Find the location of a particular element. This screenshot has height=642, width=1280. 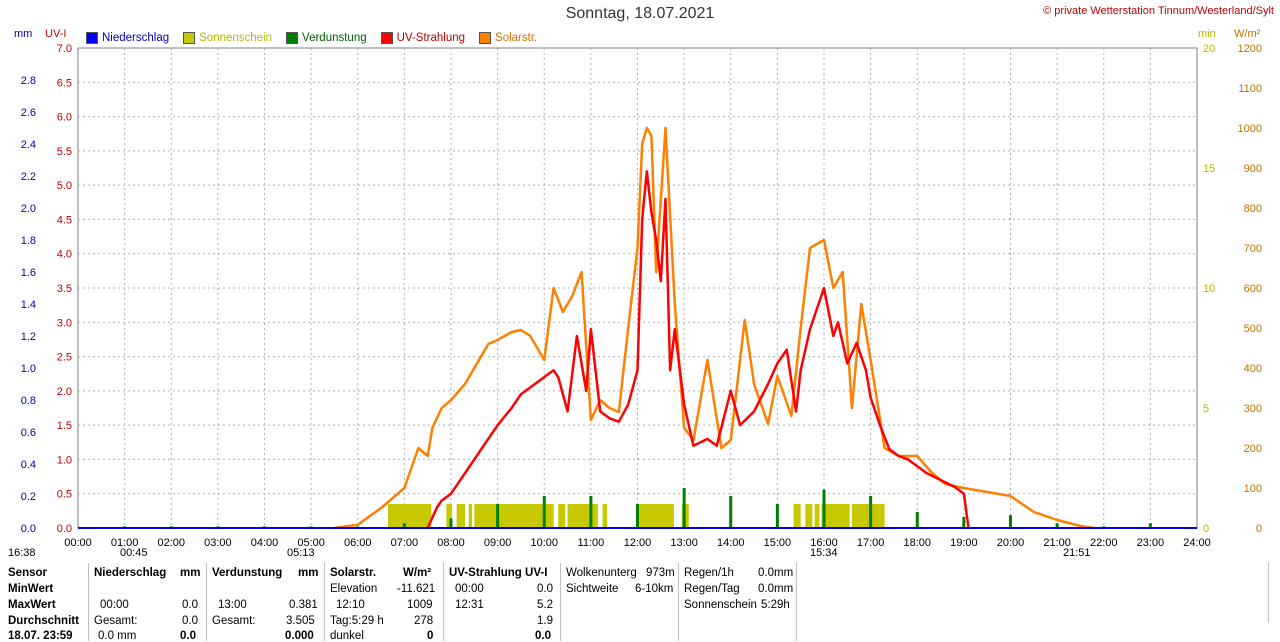

solar-header: Solarstr. is located at coordinates (353, 573).